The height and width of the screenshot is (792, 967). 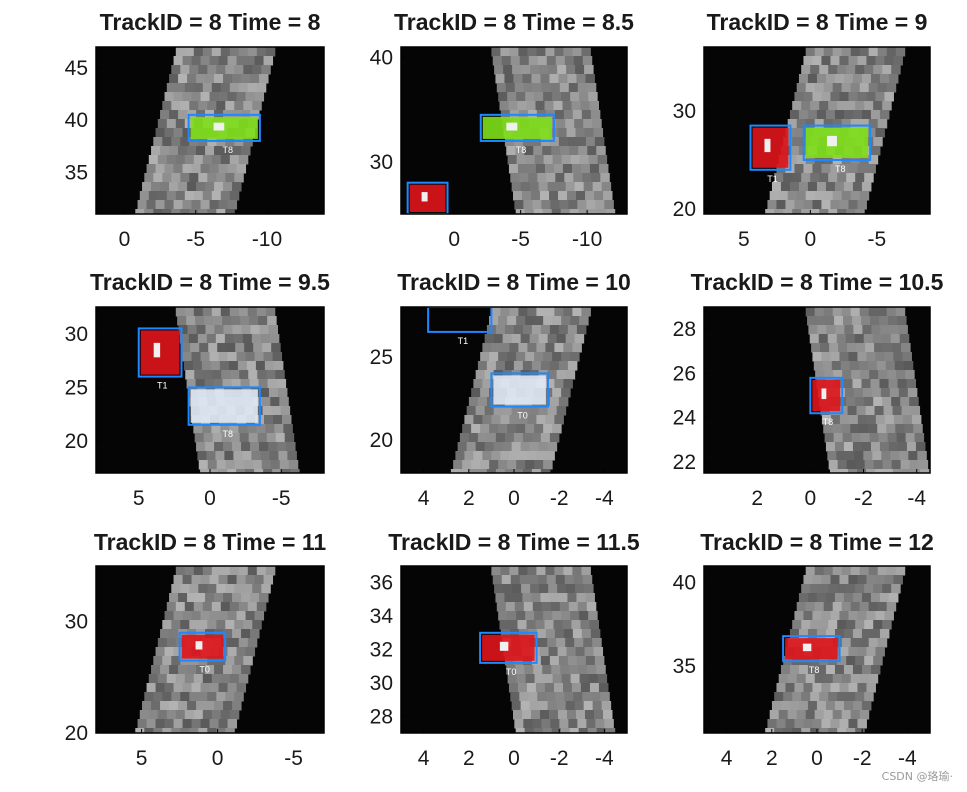 I want to click on heatmap-image: T0, so click(x=210, y=649).